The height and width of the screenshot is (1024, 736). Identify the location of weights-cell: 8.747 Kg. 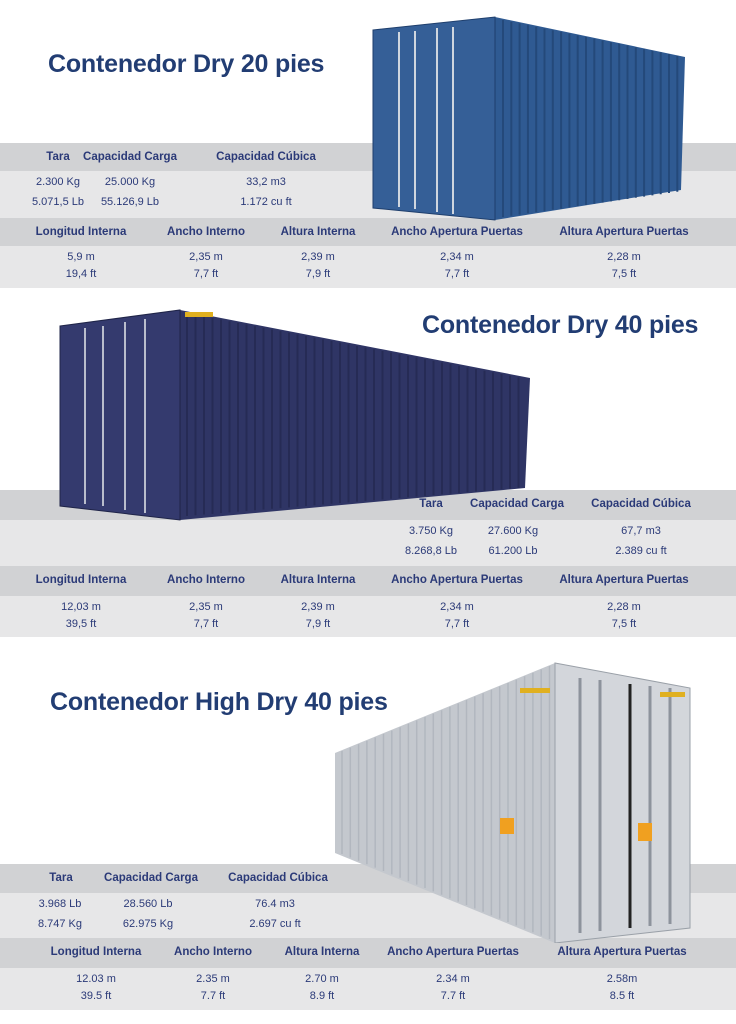
(60, 924).